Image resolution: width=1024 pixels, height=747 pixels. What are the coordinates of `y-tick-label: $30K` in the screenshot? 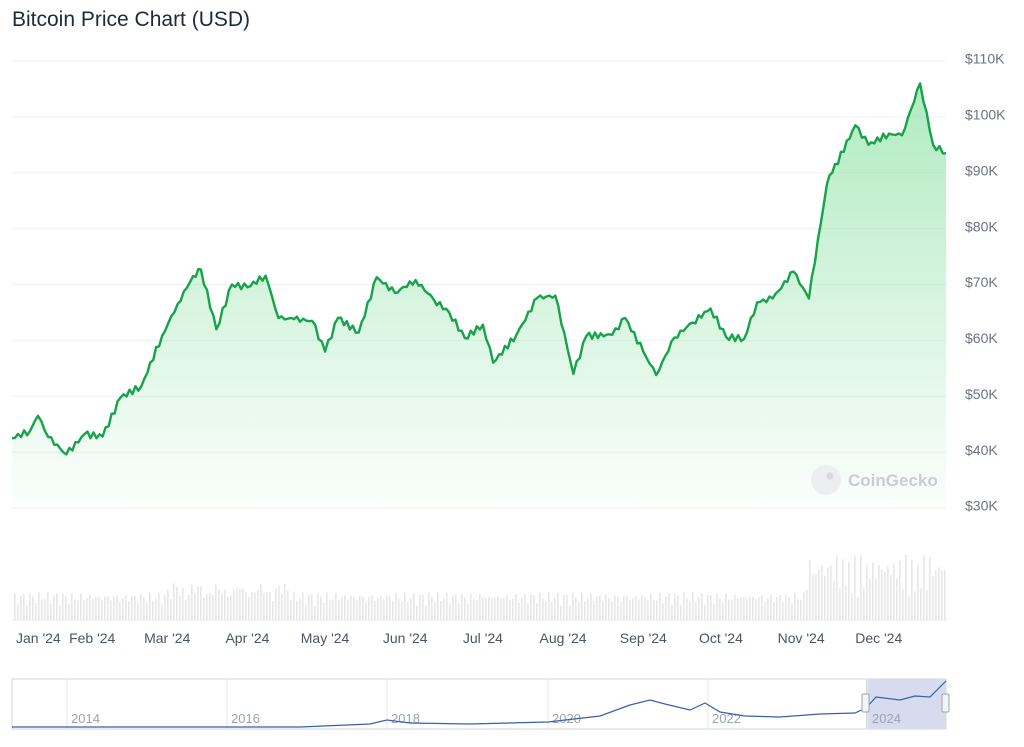 It's located at (981, 506).